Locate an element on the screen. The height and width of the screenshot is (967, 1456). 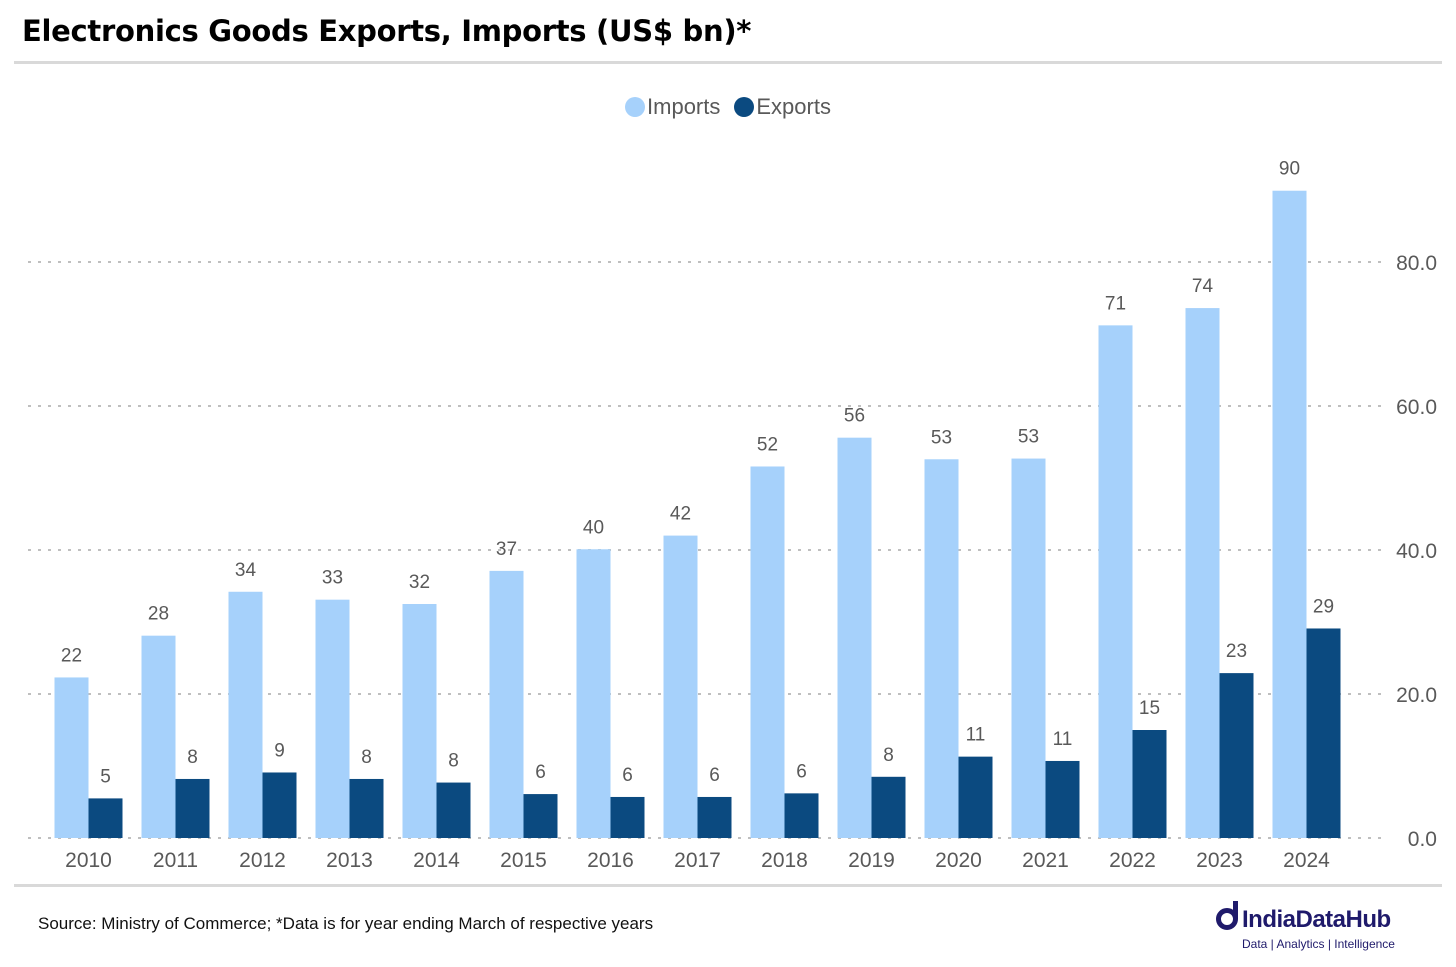
x-tick-label: 2011 is located at coordinates (175, 860).